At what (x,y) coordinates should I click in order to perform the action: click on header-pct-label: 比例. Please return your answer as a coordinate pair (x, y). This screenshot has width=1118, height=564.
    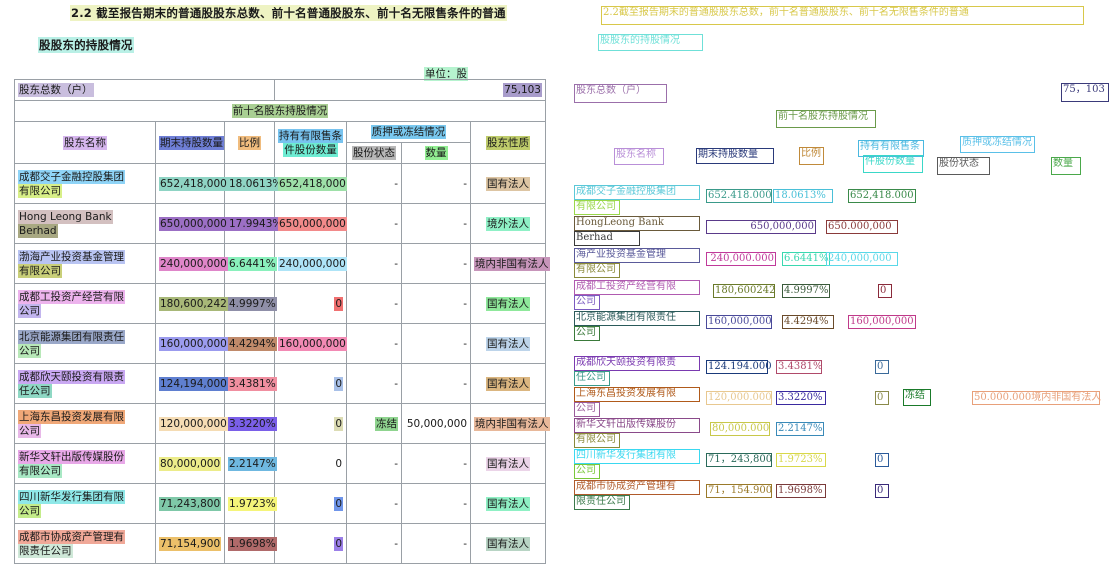
    Looking at the image, I should click on (249, 142).